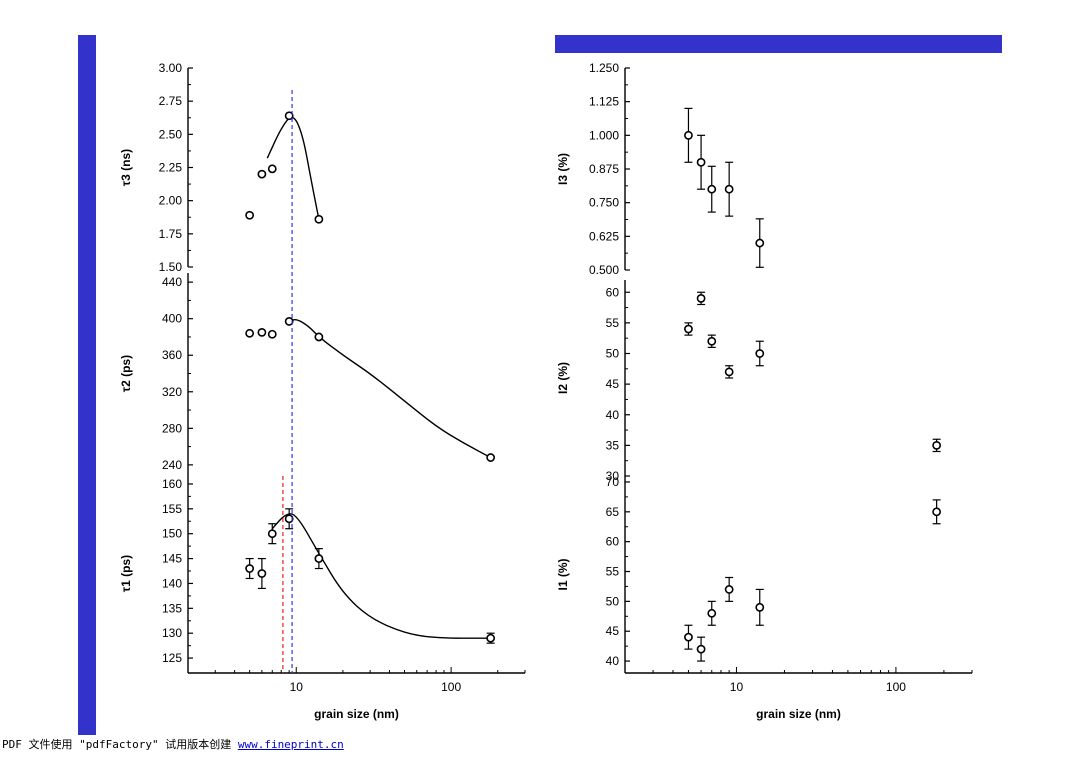  Describe the element at coordinates (171, 134) in the screenshot. I see `y-tick-label: 2.50` at that location.